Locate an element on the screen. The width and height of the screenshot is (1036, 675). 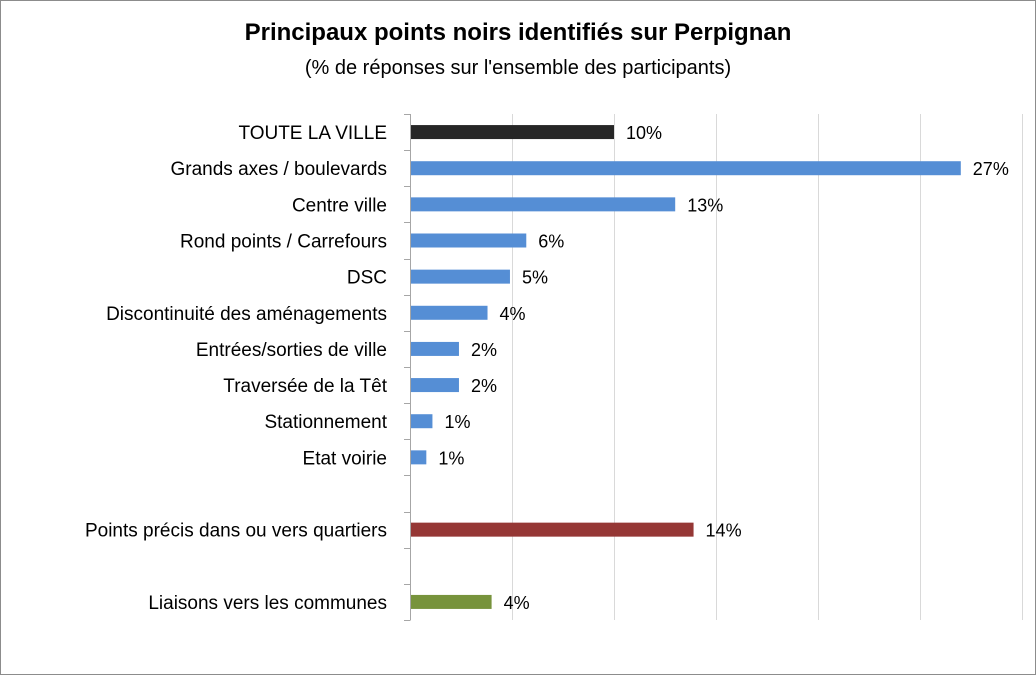
data-label: 10% is located at coordinates (644, 133).